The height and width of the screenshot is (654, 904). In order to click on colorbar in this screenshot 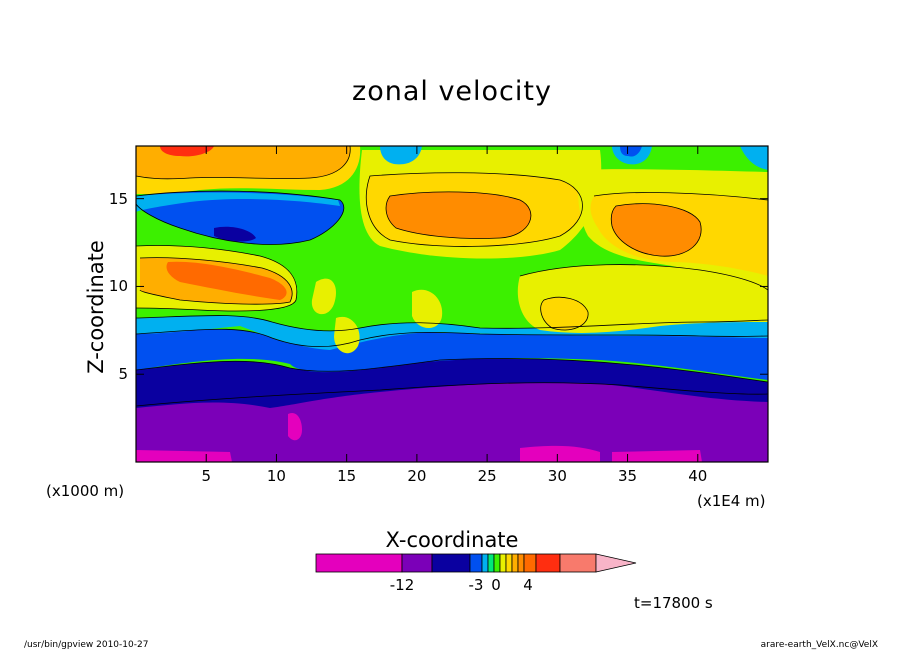, I will do `click(476, 563)`.